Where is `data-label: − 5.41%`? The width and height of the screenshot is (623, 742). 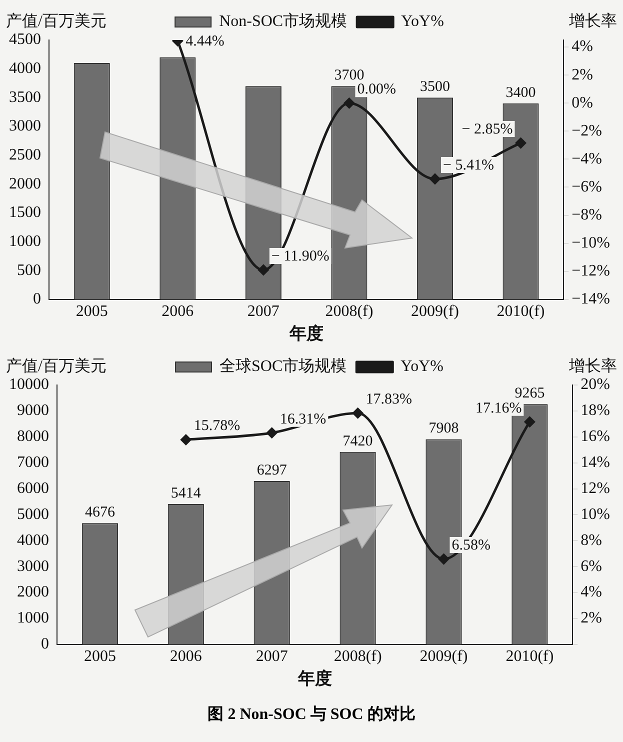 data-label: − 5.41% is located at coordinates (468, 165).